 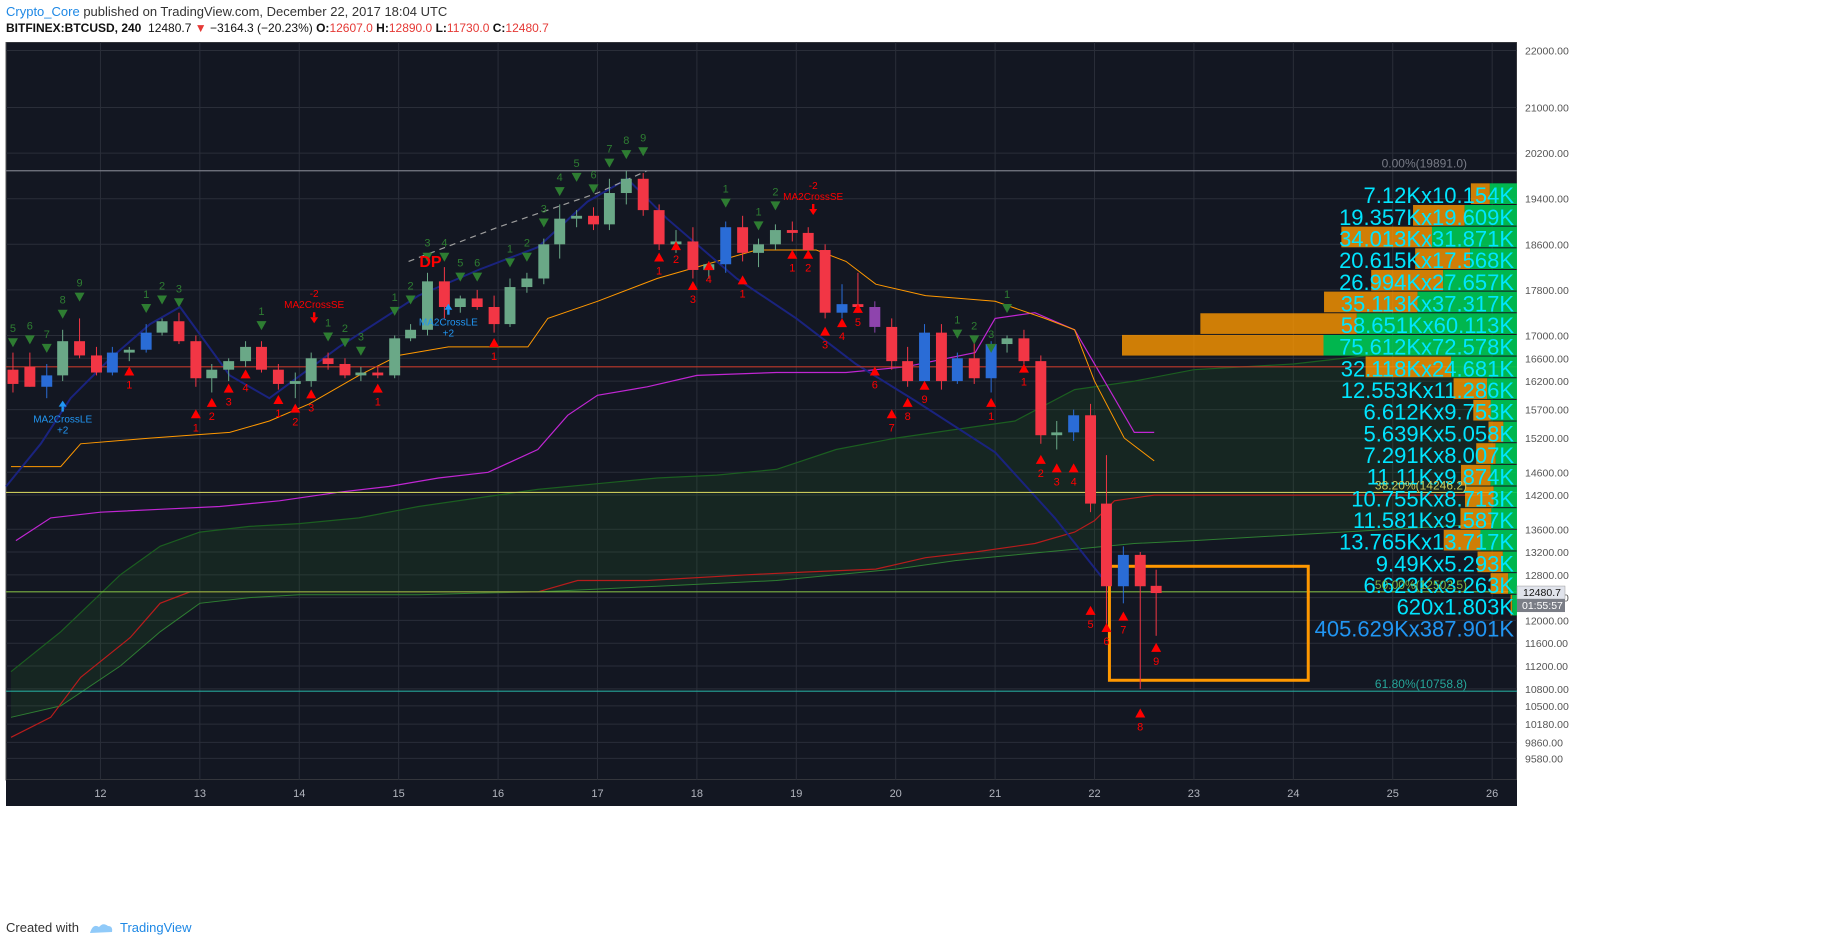 I want to click on volume-profile-label: 32.118Kx24.681K, so click(x=1428, y=368).